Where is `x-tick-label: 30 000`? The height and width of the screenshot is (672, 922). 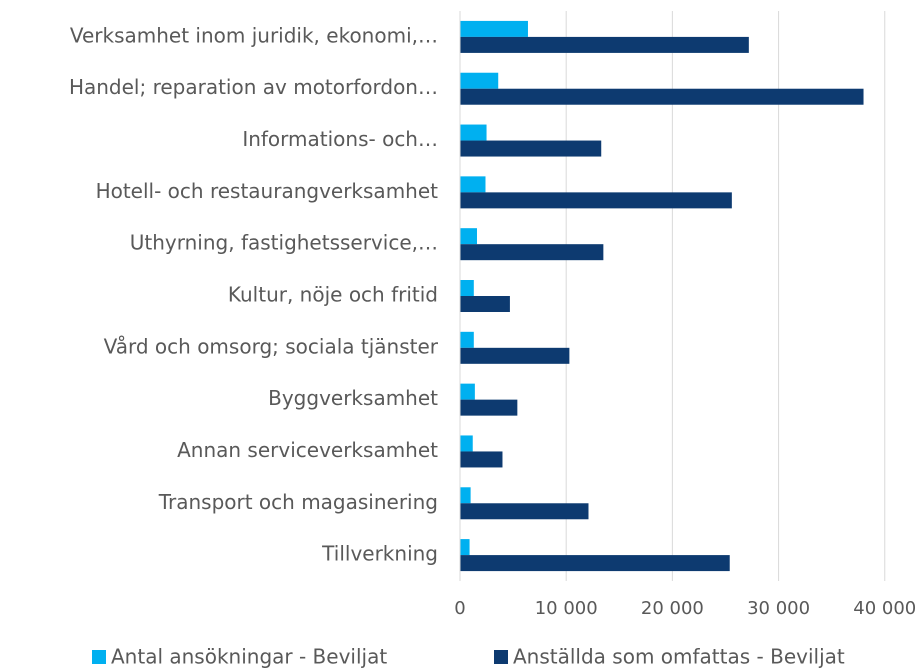
x-tick-label: 30 000 is located at coordinates (778, 608).